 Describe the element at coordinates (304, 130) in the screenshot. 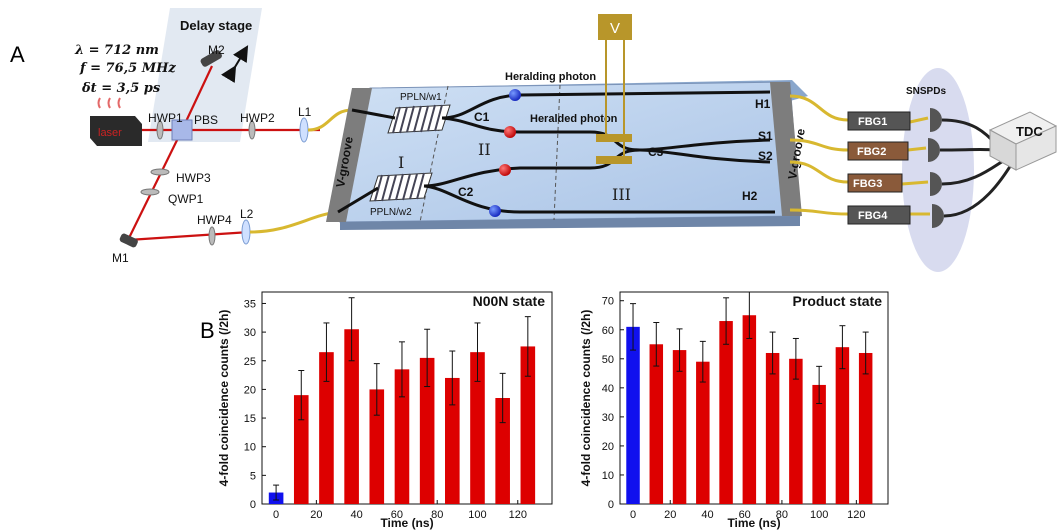

I see `lens-l1` at that location.